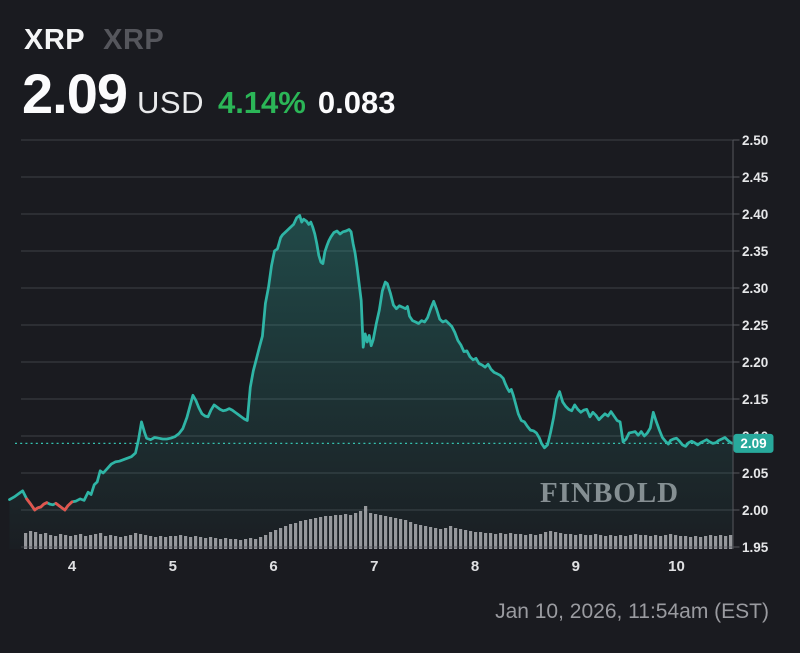 The width and height of the screenshot is (800, 653). What do you see at coordinates (755, 473) in the screenshot?
I see `svg-text: 2.05` at bounding box center [755, 473].